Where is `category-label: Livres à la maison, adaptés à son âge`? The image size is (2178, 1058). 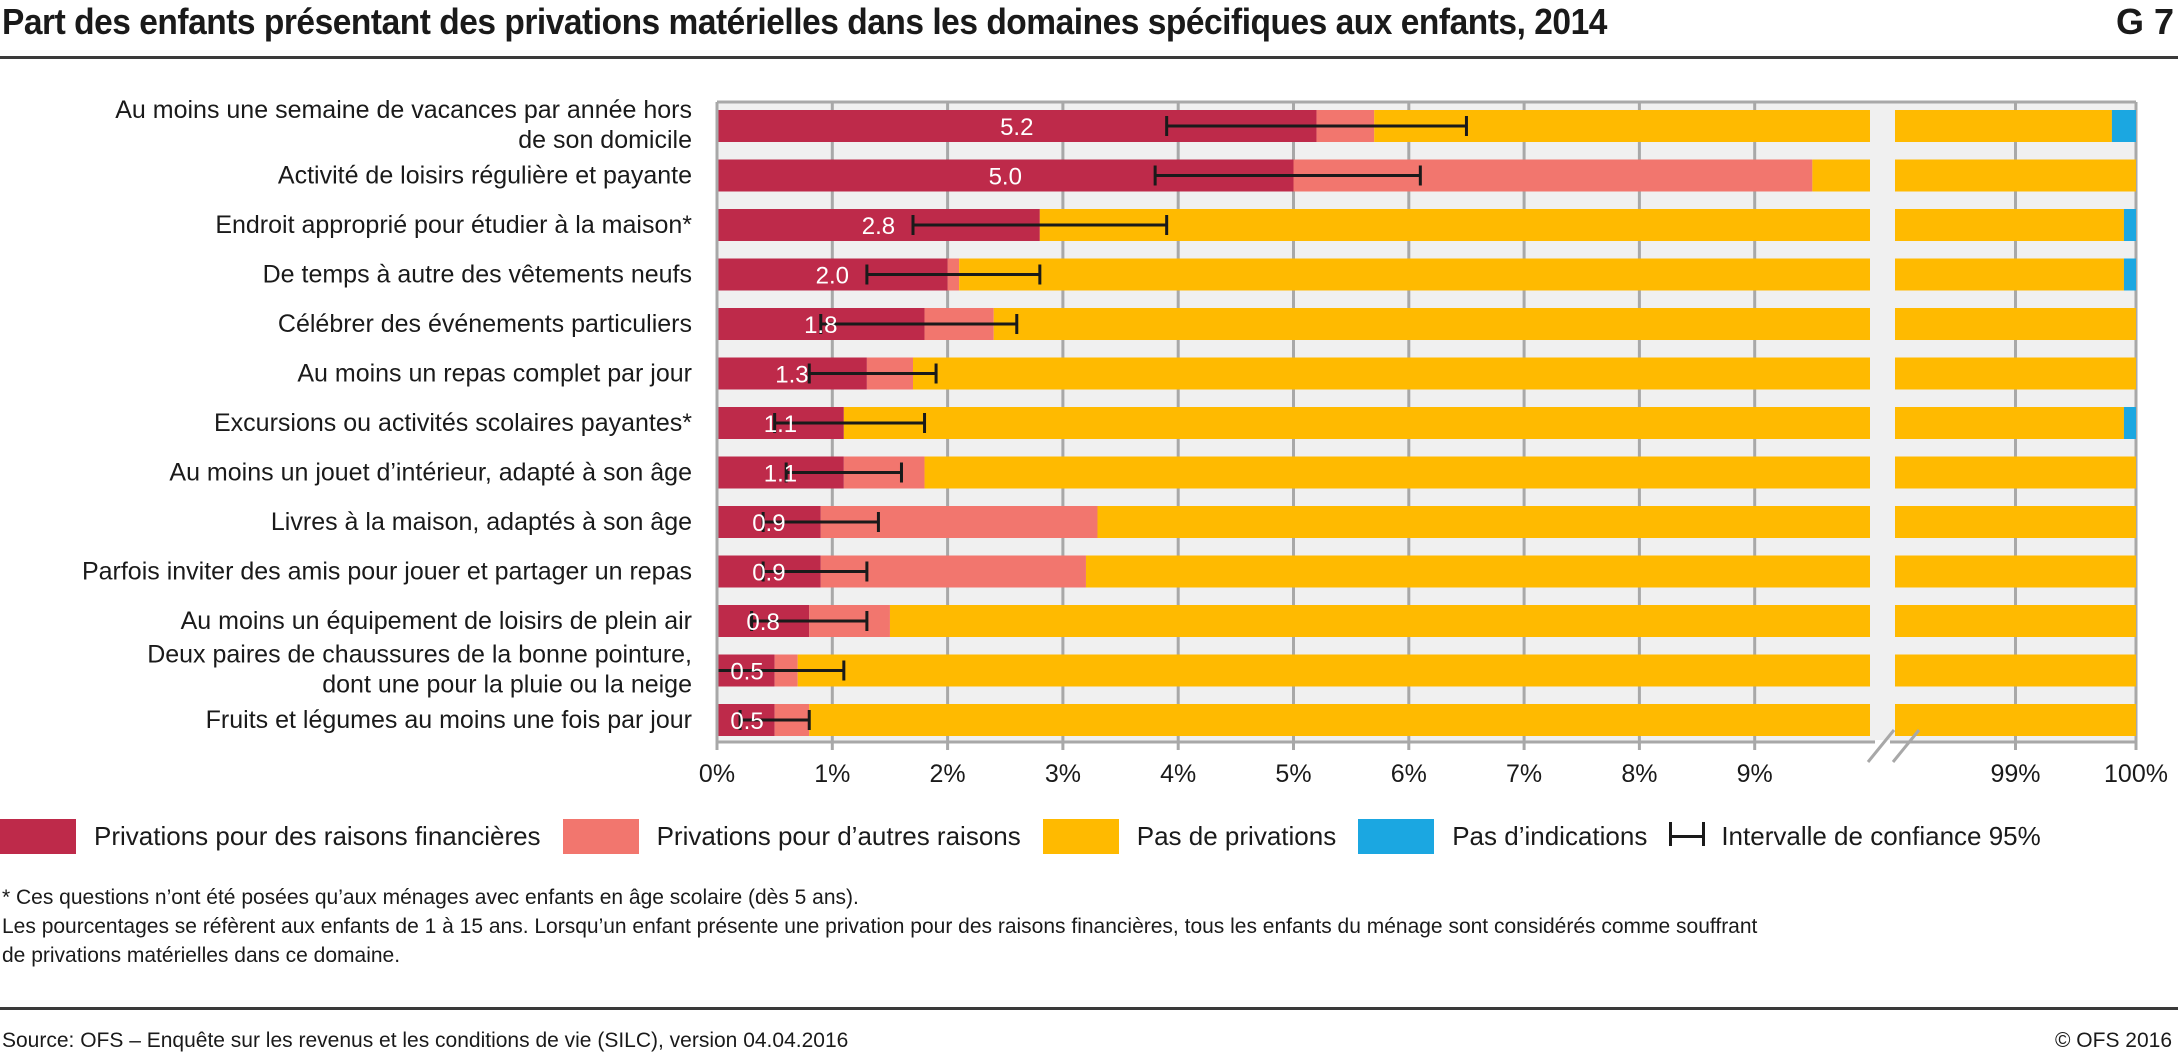
category-label: Livres à la maison, adaptés à son âge is located at coordinates (481, 522).